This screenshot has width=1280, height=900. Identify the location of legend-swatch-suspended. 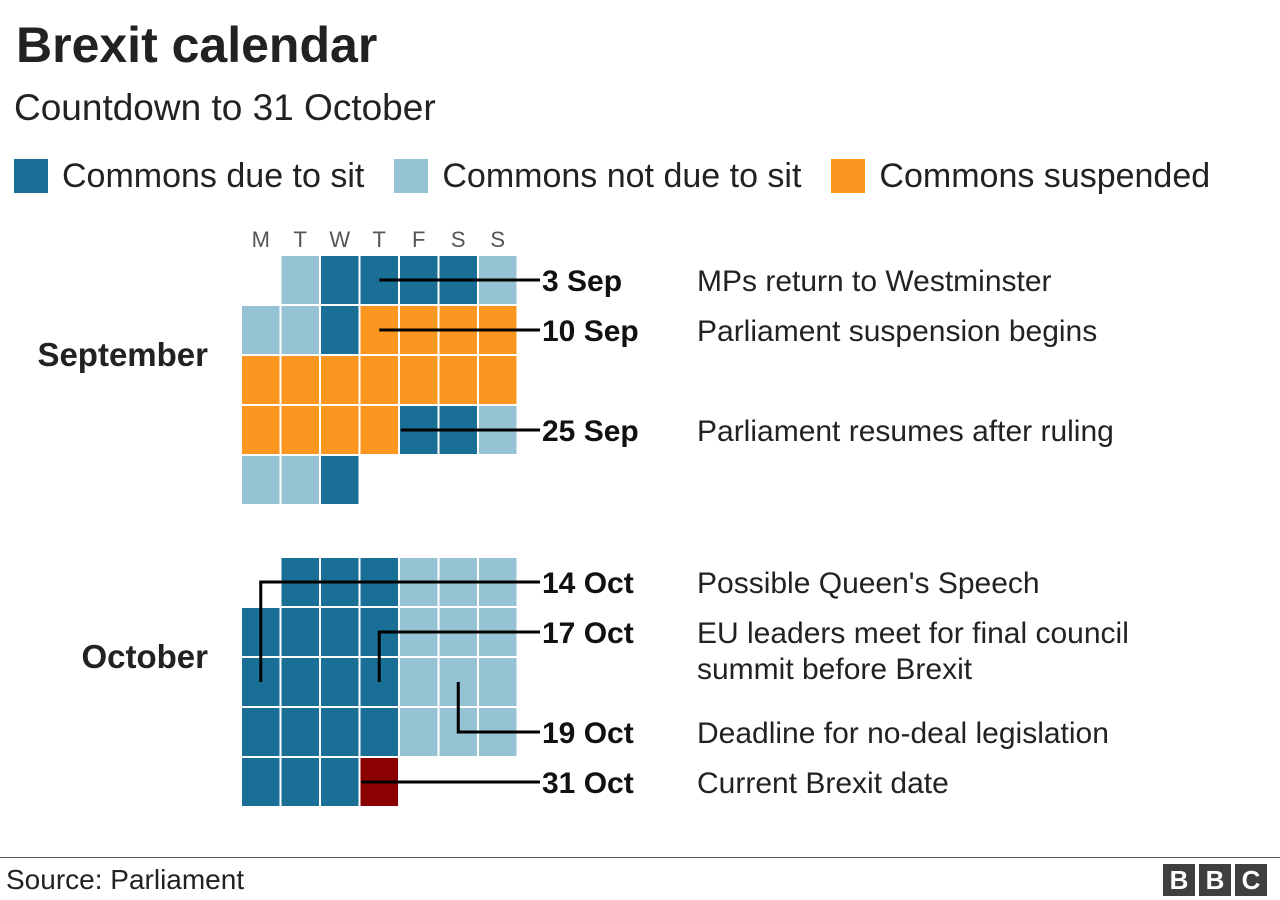
(848, 176).